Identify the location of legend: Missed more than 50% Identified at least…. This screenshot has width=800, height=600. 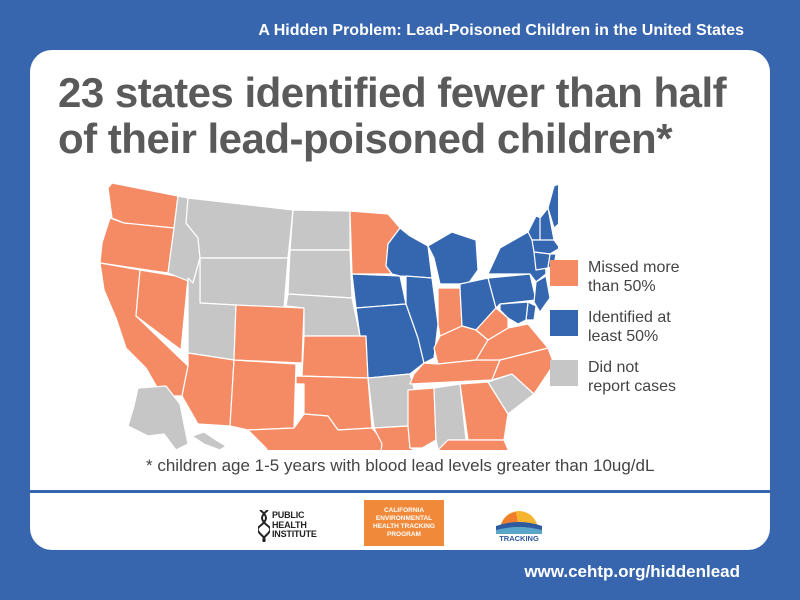
(655, 333).